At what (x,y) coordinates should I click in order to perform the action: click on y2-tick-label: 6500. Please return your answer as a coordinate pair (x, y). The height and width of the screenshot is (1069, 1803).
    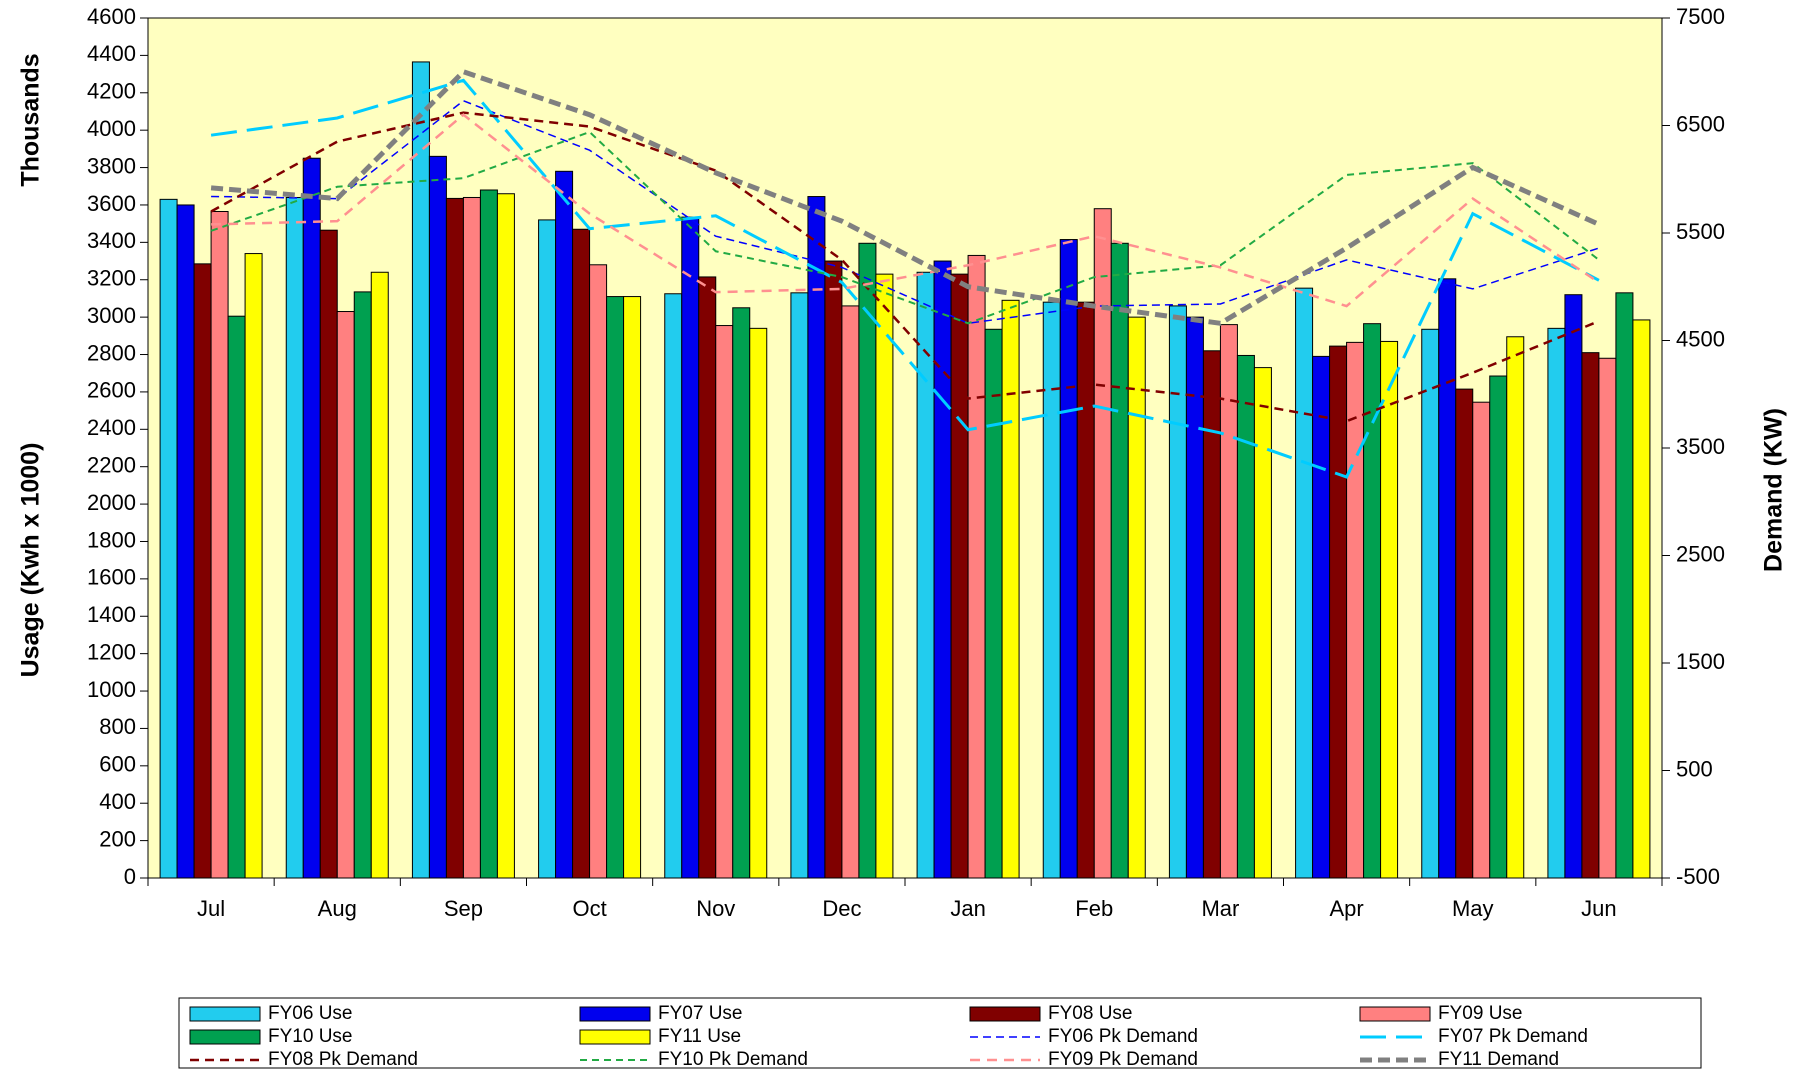
    Looking at the image, I should click on (1700, 123).